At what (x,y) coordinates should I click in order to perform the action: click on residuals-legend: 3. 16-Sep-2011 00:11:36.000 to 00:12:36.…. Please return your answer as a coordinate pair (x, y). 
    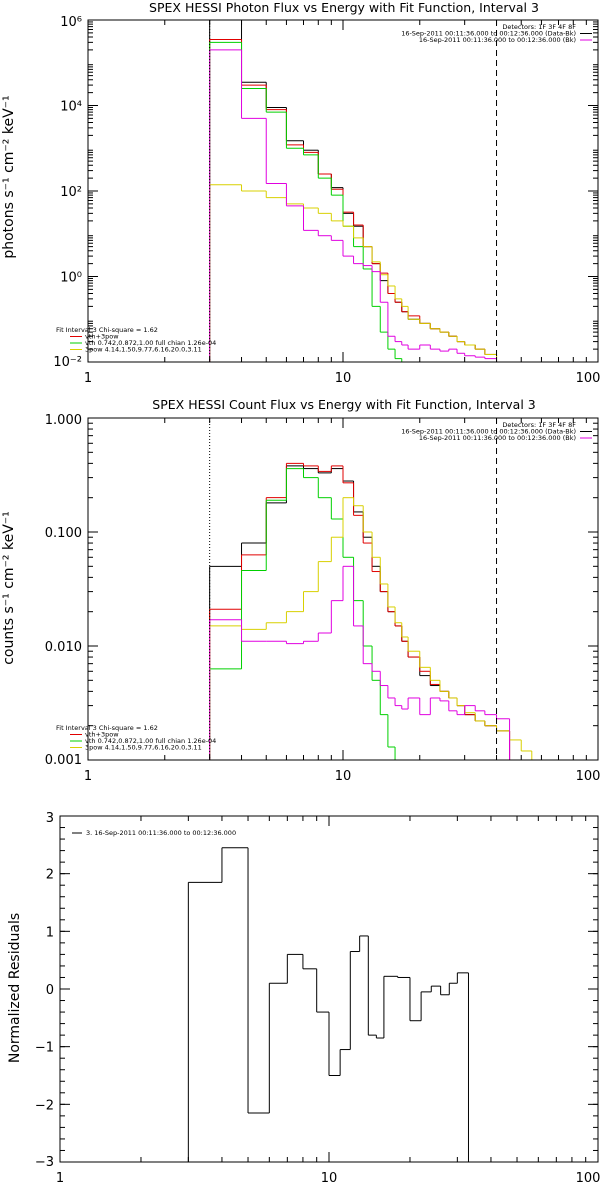
    Looking at the image, I should click on (154, 833).